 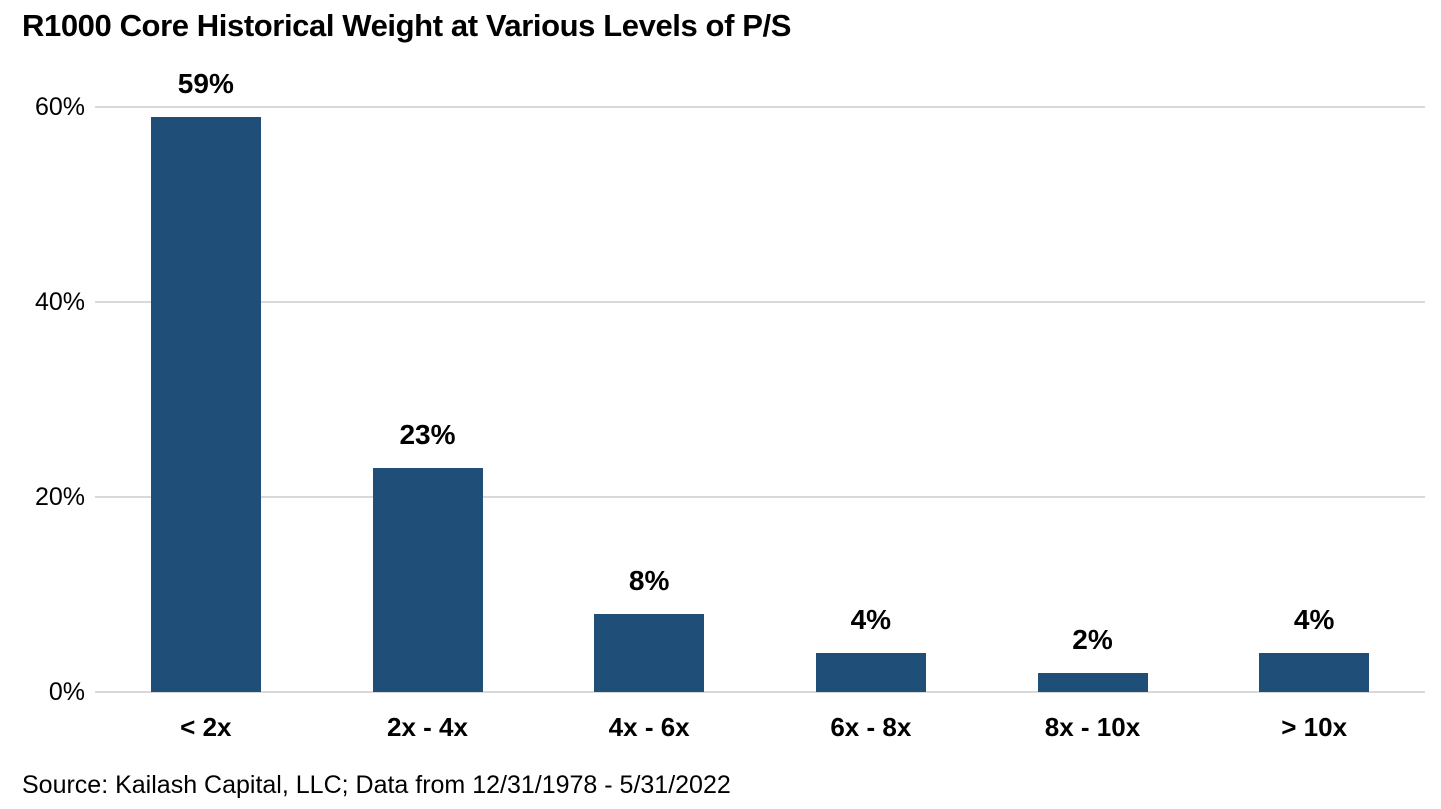 I want to click on gridline-60%, so click(x=760, y=107).